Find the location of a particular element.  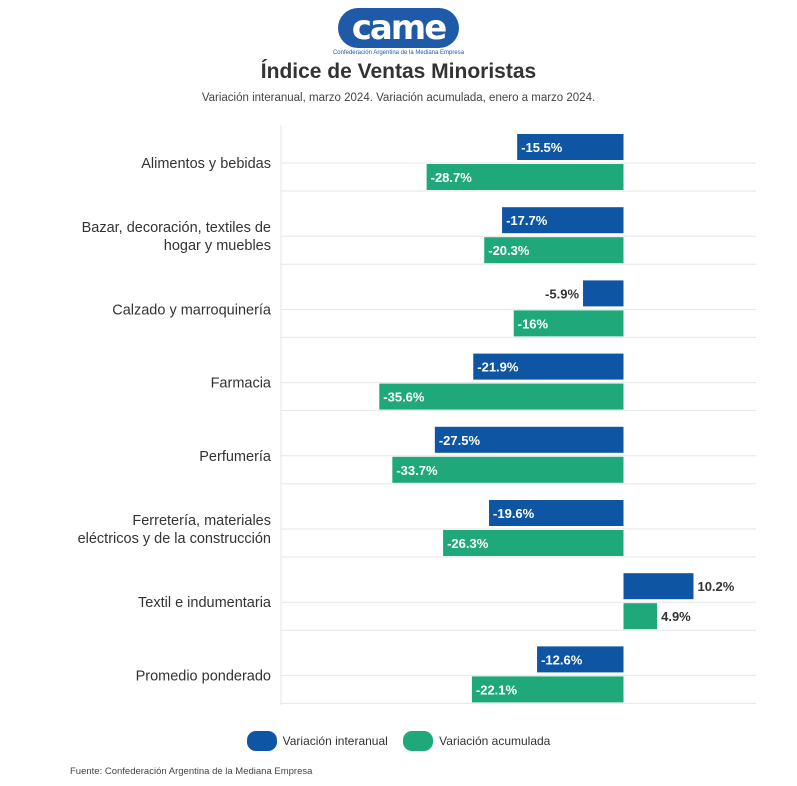

legend-item-interanual: Variación interanual is located at coordinates (317, 741).